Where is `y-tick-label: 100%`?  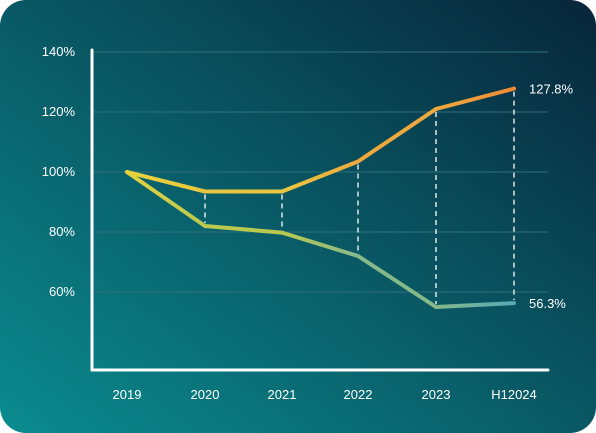 y-tick-label: 100% is located at coordinates (59, 171).